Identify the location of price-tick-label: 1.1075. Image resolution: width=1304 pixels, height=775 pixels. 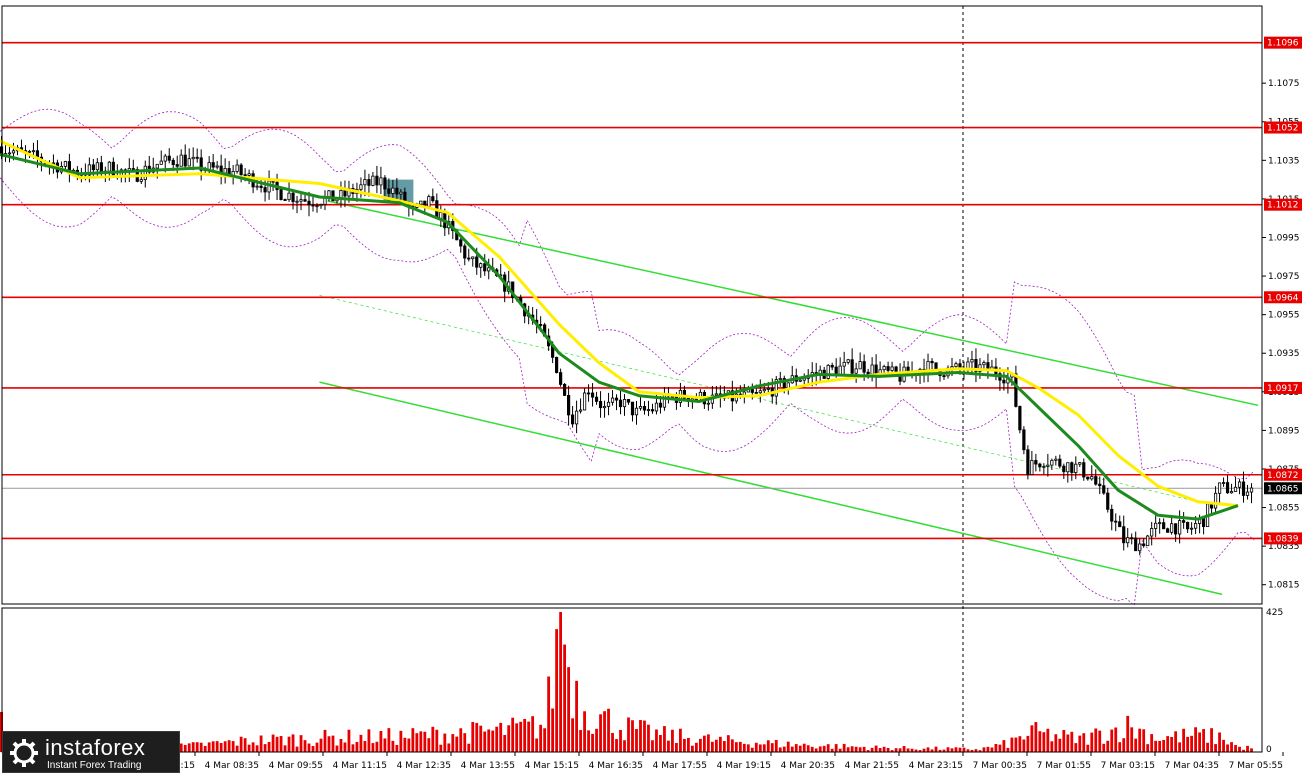
(1284, 84).